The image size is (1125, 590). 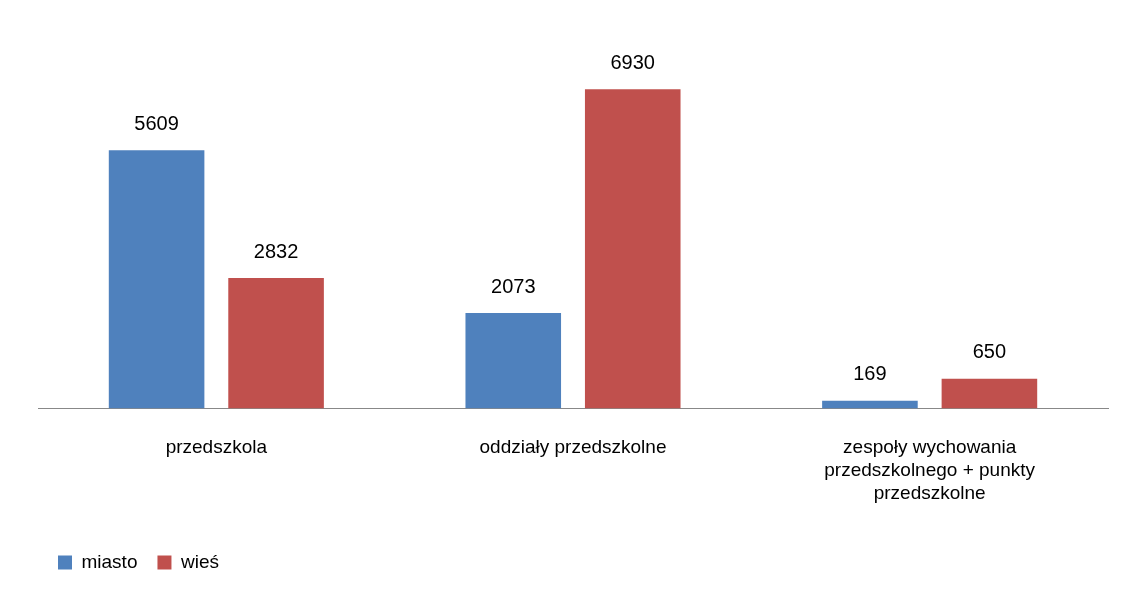 I want to click on x-tick-label: zespoły wychowania przedszkolnego + punkty przedszkolne, so click(x=930, y=469).